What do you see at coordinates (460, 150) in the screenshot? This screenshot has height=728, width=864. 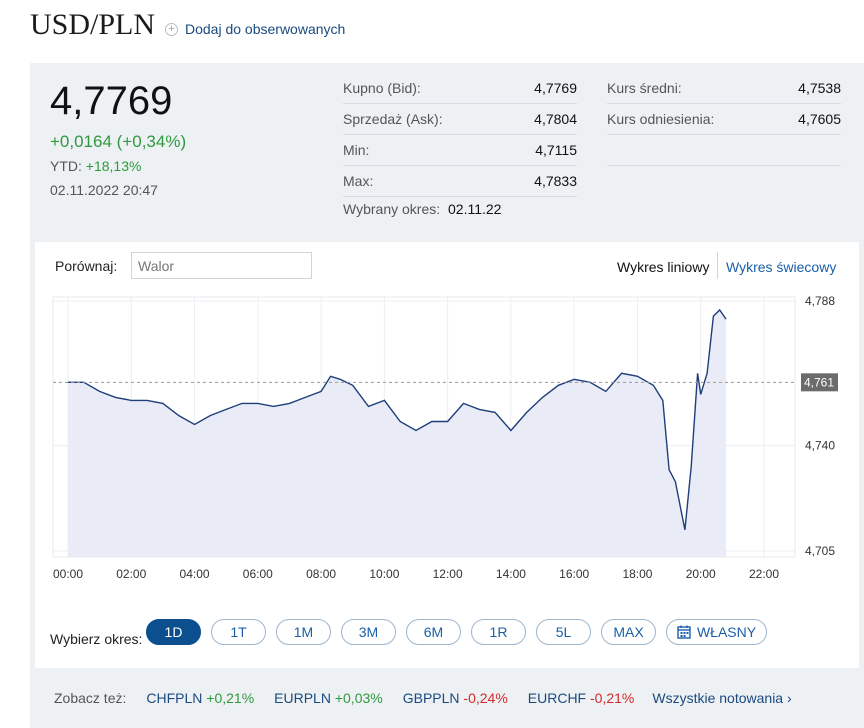 I see `stat-min: Min: 4,7115` at bounding box center [460, 150].